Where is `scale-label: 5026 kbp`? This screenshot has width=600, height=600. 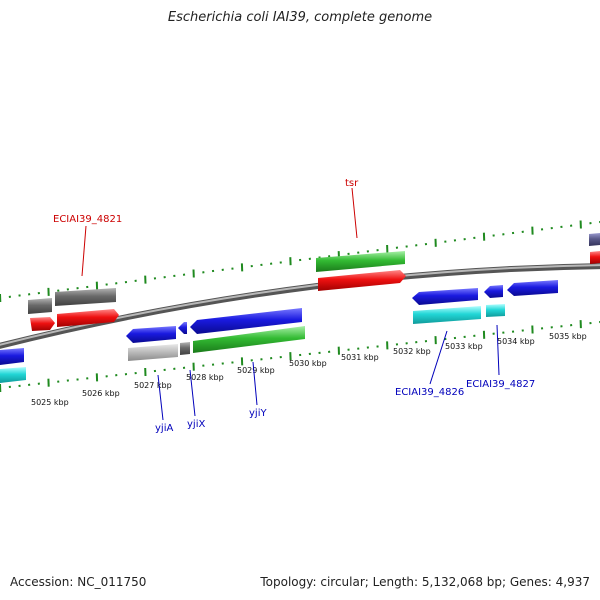 scale-label: 5026 kbp is located at coordinates (101, 393).